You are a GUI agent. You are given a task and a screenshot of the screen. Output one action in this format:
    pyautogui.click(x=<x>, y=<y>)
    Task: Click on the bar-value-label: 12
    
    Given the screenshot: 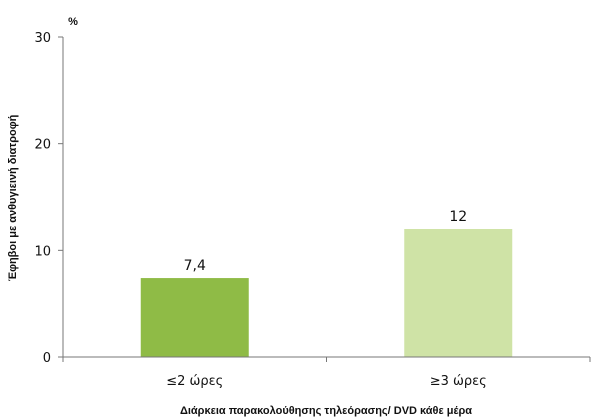 What is the action you would take?
    pyautogui.click(x=458, y=217)
    